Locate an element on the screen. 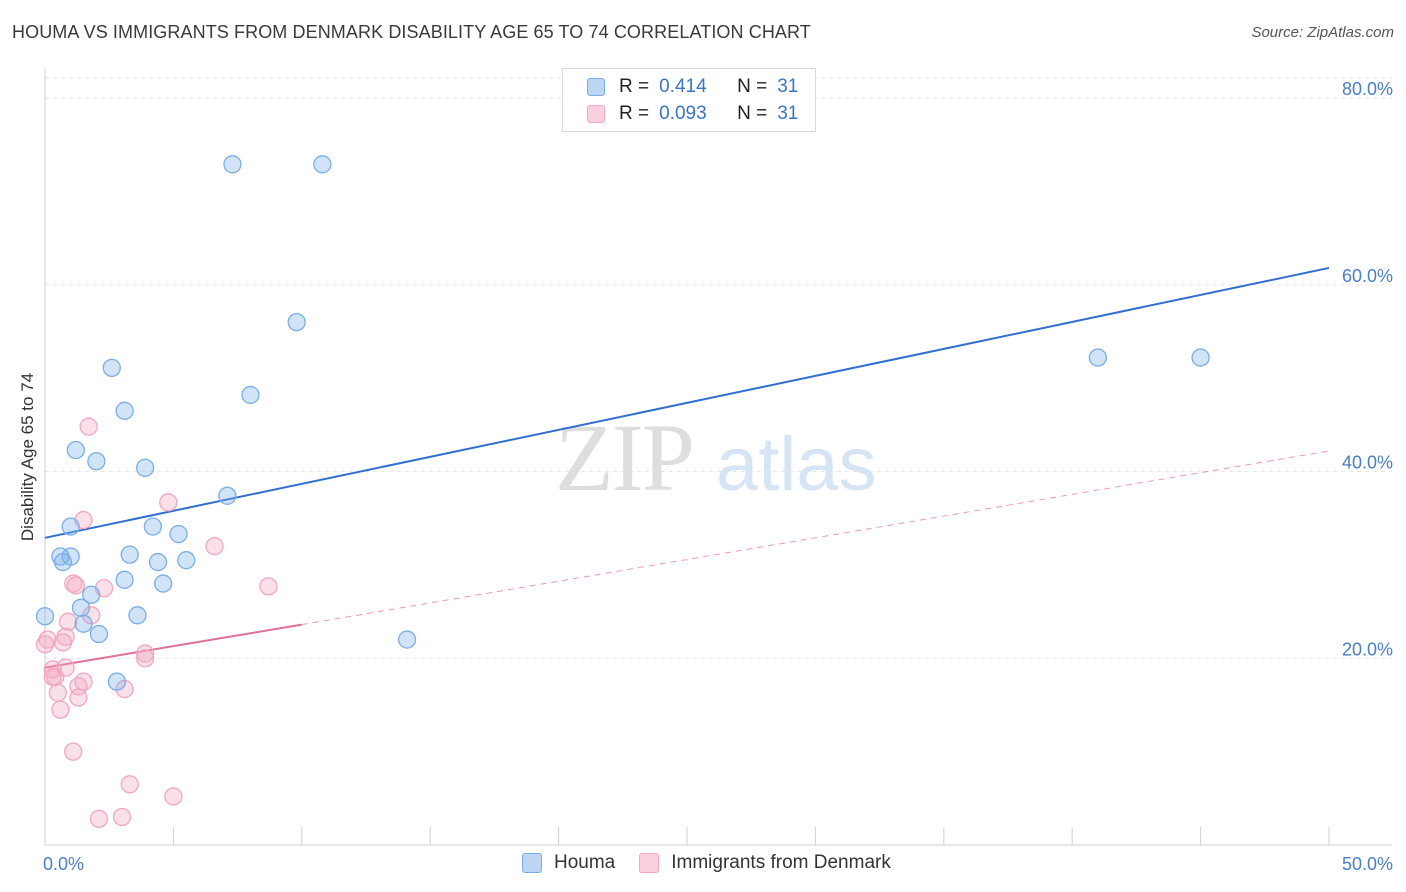  legend-denmark-label: Immigrants from Denmark is located at coordinates (781, 862).